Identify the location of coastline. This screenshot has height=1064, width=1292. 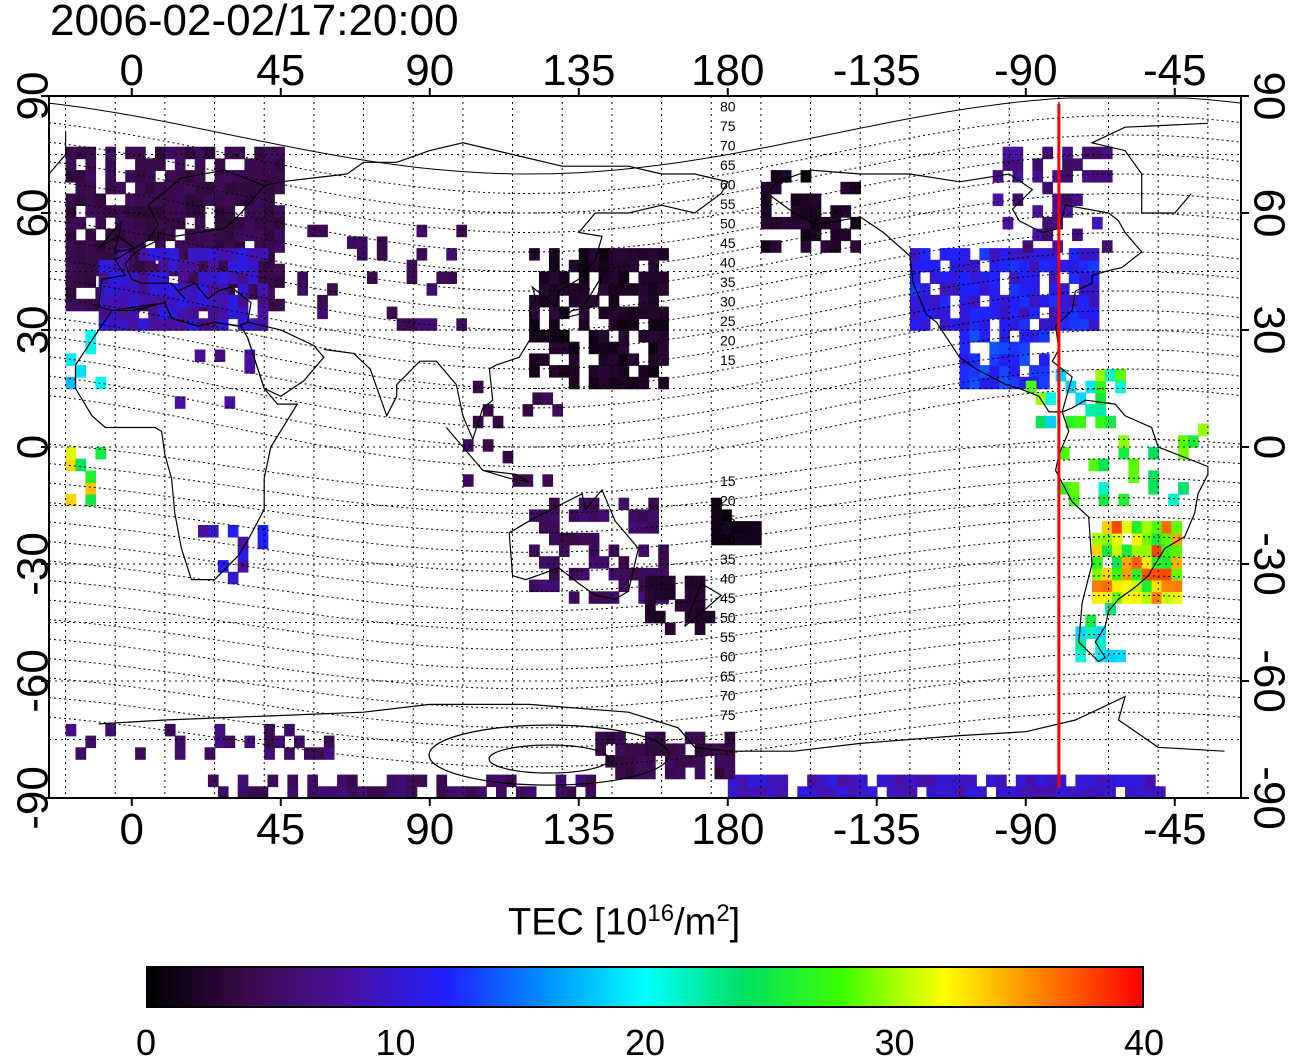
(286, 359).